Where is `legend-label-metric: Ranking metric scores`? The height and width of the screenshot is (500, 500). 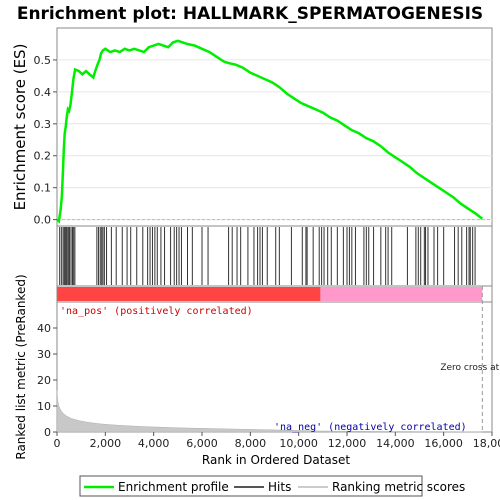 legend-label-metric: Ranking metric scores is located at coordinates (398, 487).